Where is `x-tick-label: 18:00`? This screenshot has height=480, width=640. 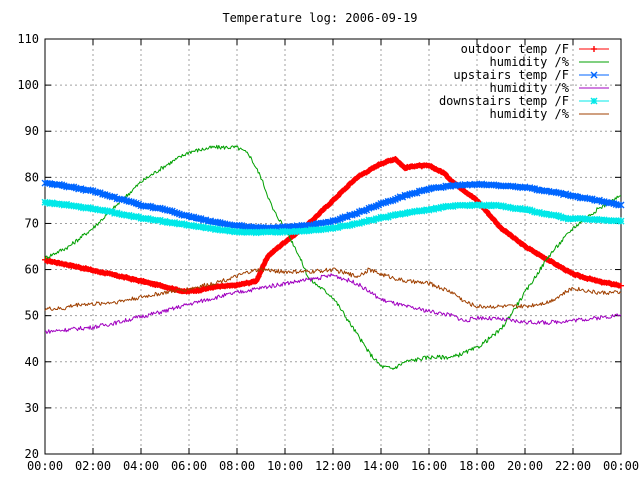 x-tick-label: 18:00 is located at coordinates (477, 466).